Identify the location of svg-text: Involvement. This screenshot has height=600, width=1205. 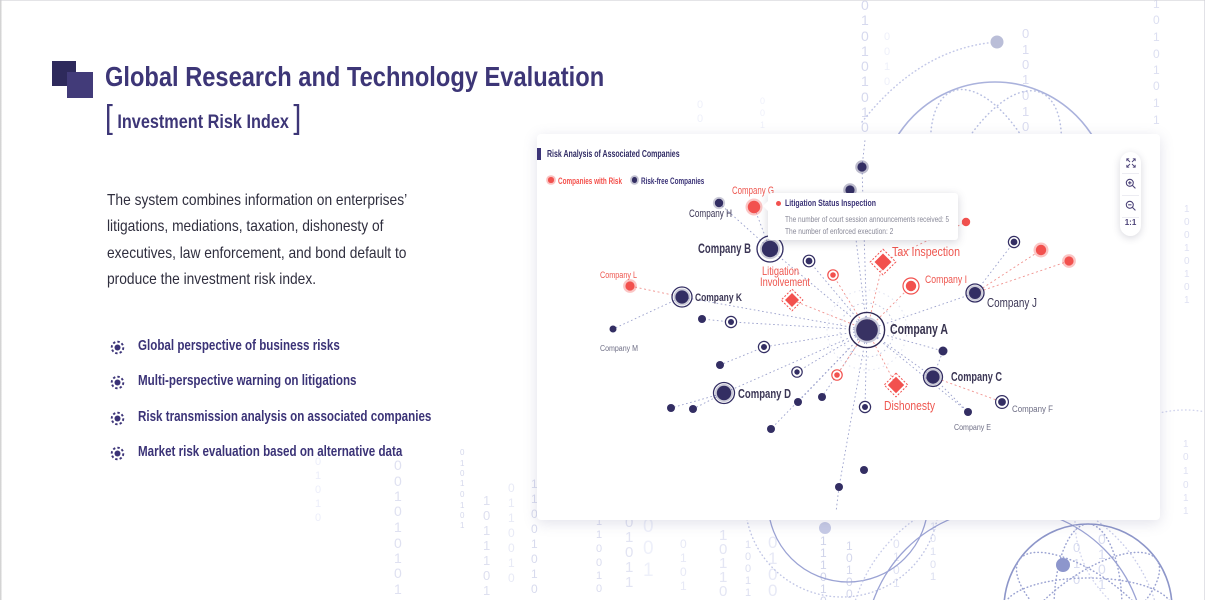
(785, 282).